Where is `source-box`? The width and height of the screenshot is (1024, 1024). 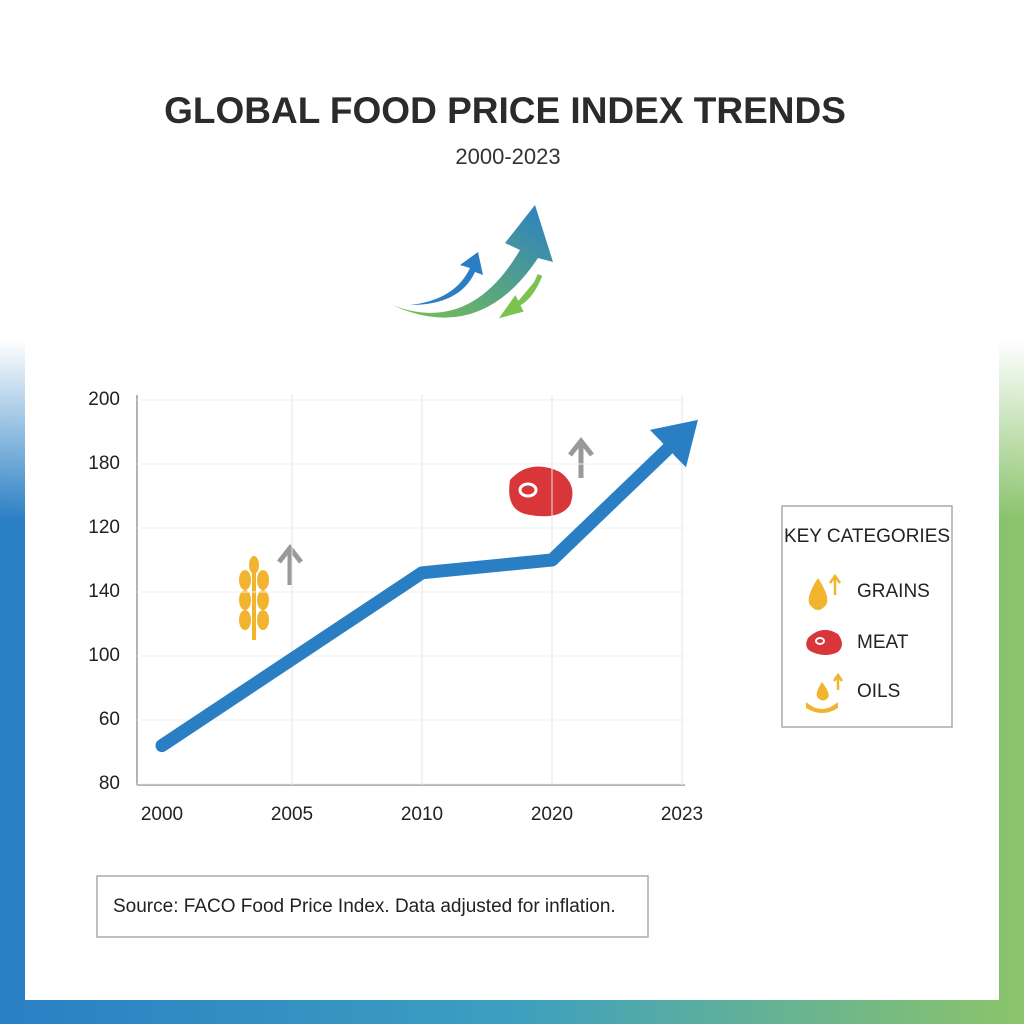
source-box is located at coordinates (372, 906).